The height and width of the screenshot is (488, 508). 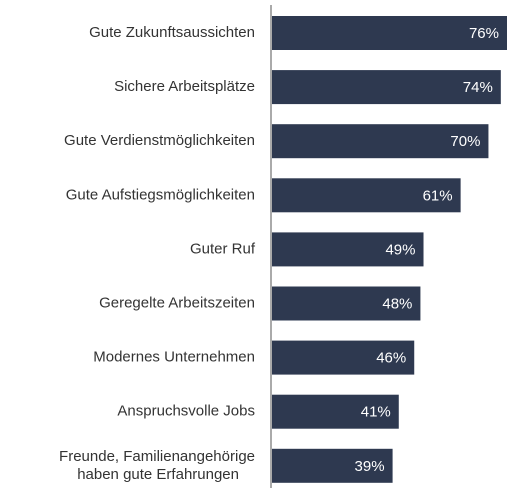 What do you see at coordinates (465, 141) in the screenshot?
I see `value-label: 70%` at bounding box center [465, 141].